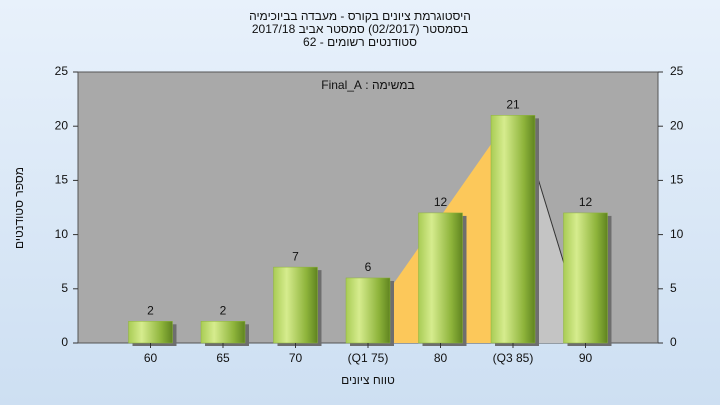 This screenshot has width=720, height=405. I want to click on y-axis-label: מספר סטודנטים, so click(19, 208).